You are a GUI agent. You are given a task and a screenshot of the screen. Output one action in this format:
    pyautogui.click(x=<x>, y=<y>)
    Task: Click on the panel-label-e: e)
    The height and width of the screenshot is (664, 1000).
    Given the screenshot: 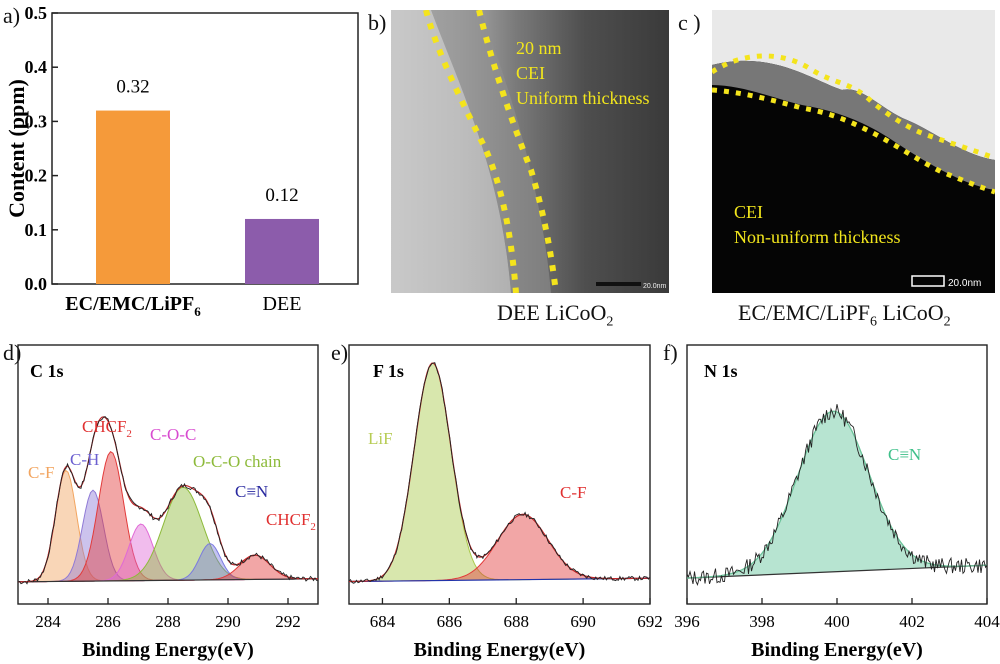 What is the action you would take?
    pyautogui.click(x=340, y=352)
    